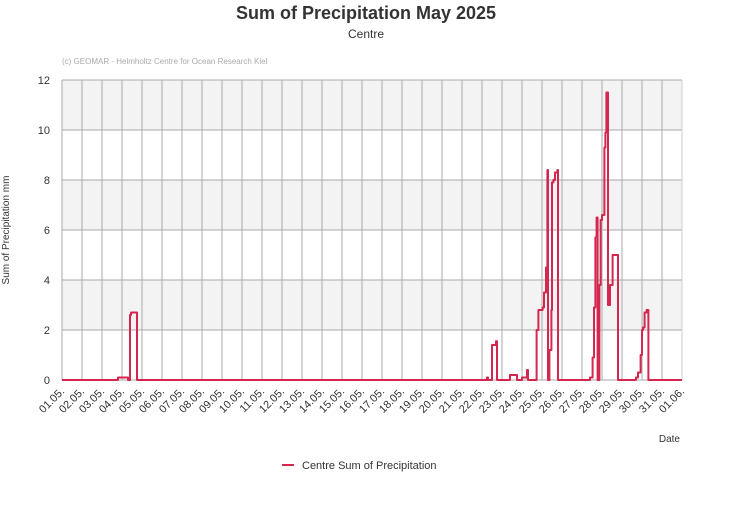 This screenshot has width=731, height=505. I want to click on legend-label: Centre Sum of Precipitation, so click(369, 466).